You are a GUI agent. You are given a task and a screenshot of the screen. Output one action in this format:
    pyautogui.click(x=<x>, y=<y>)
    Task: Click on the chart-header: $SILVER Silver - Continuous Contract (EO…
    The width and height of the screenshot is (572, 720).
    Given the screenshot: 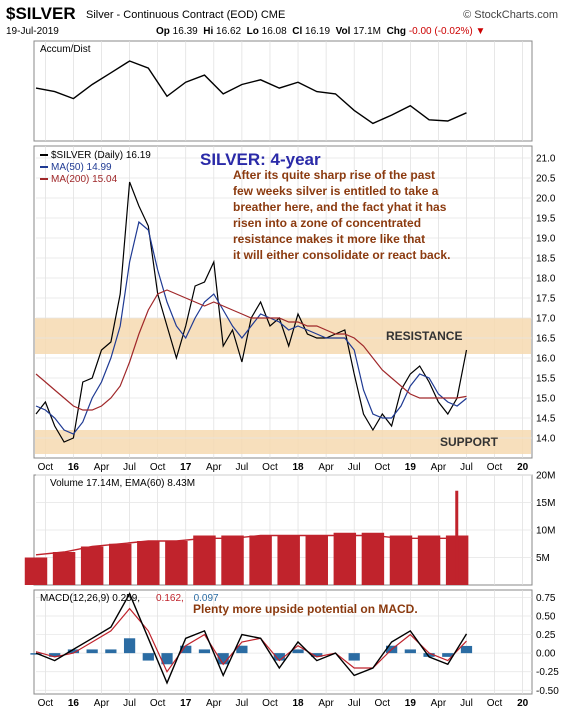 What is the action you would take?
    pyautogui.click(x=286, y=20)
    